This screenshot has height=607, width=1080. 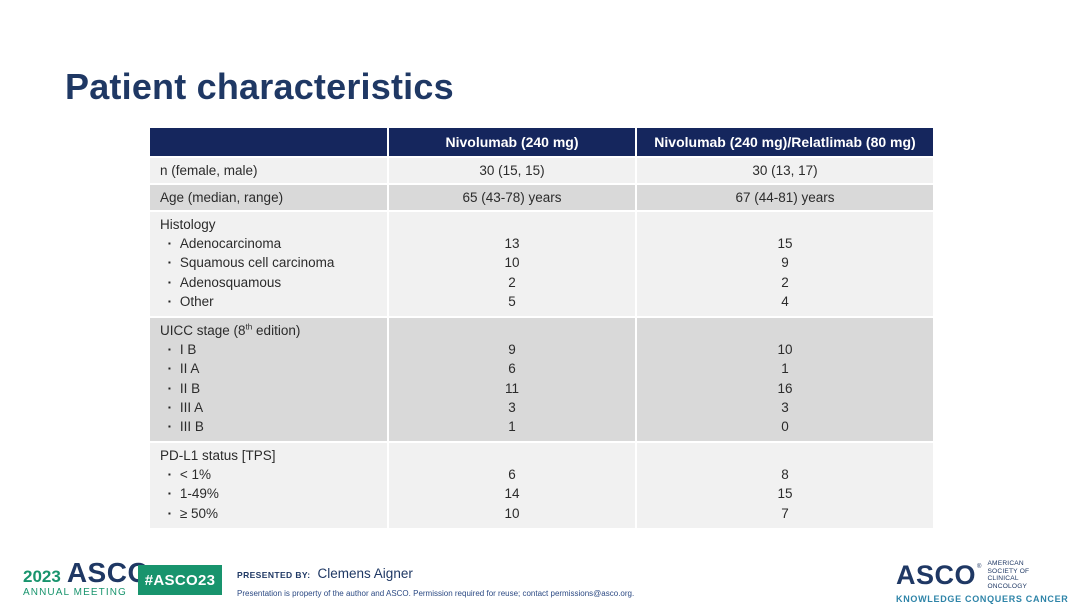 What do you see at coordinates (259, 86) in the screenshot?
I see `page-title: Patient characteristics` at bounding box center [259, 86].